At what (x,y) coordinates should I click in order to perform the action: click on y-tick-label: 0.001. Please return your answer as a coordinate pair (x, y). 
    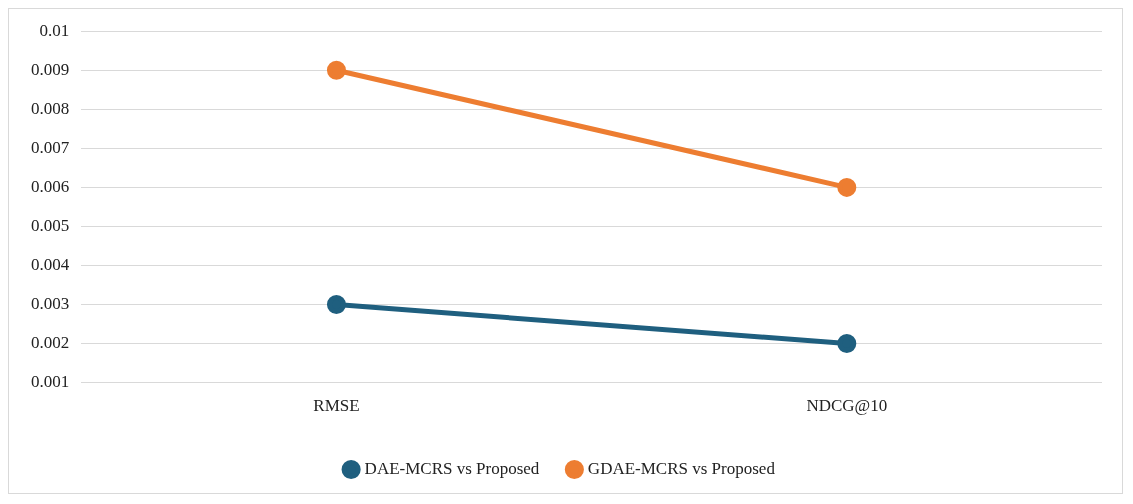
    Looking at the image, I should click on (50, 382).